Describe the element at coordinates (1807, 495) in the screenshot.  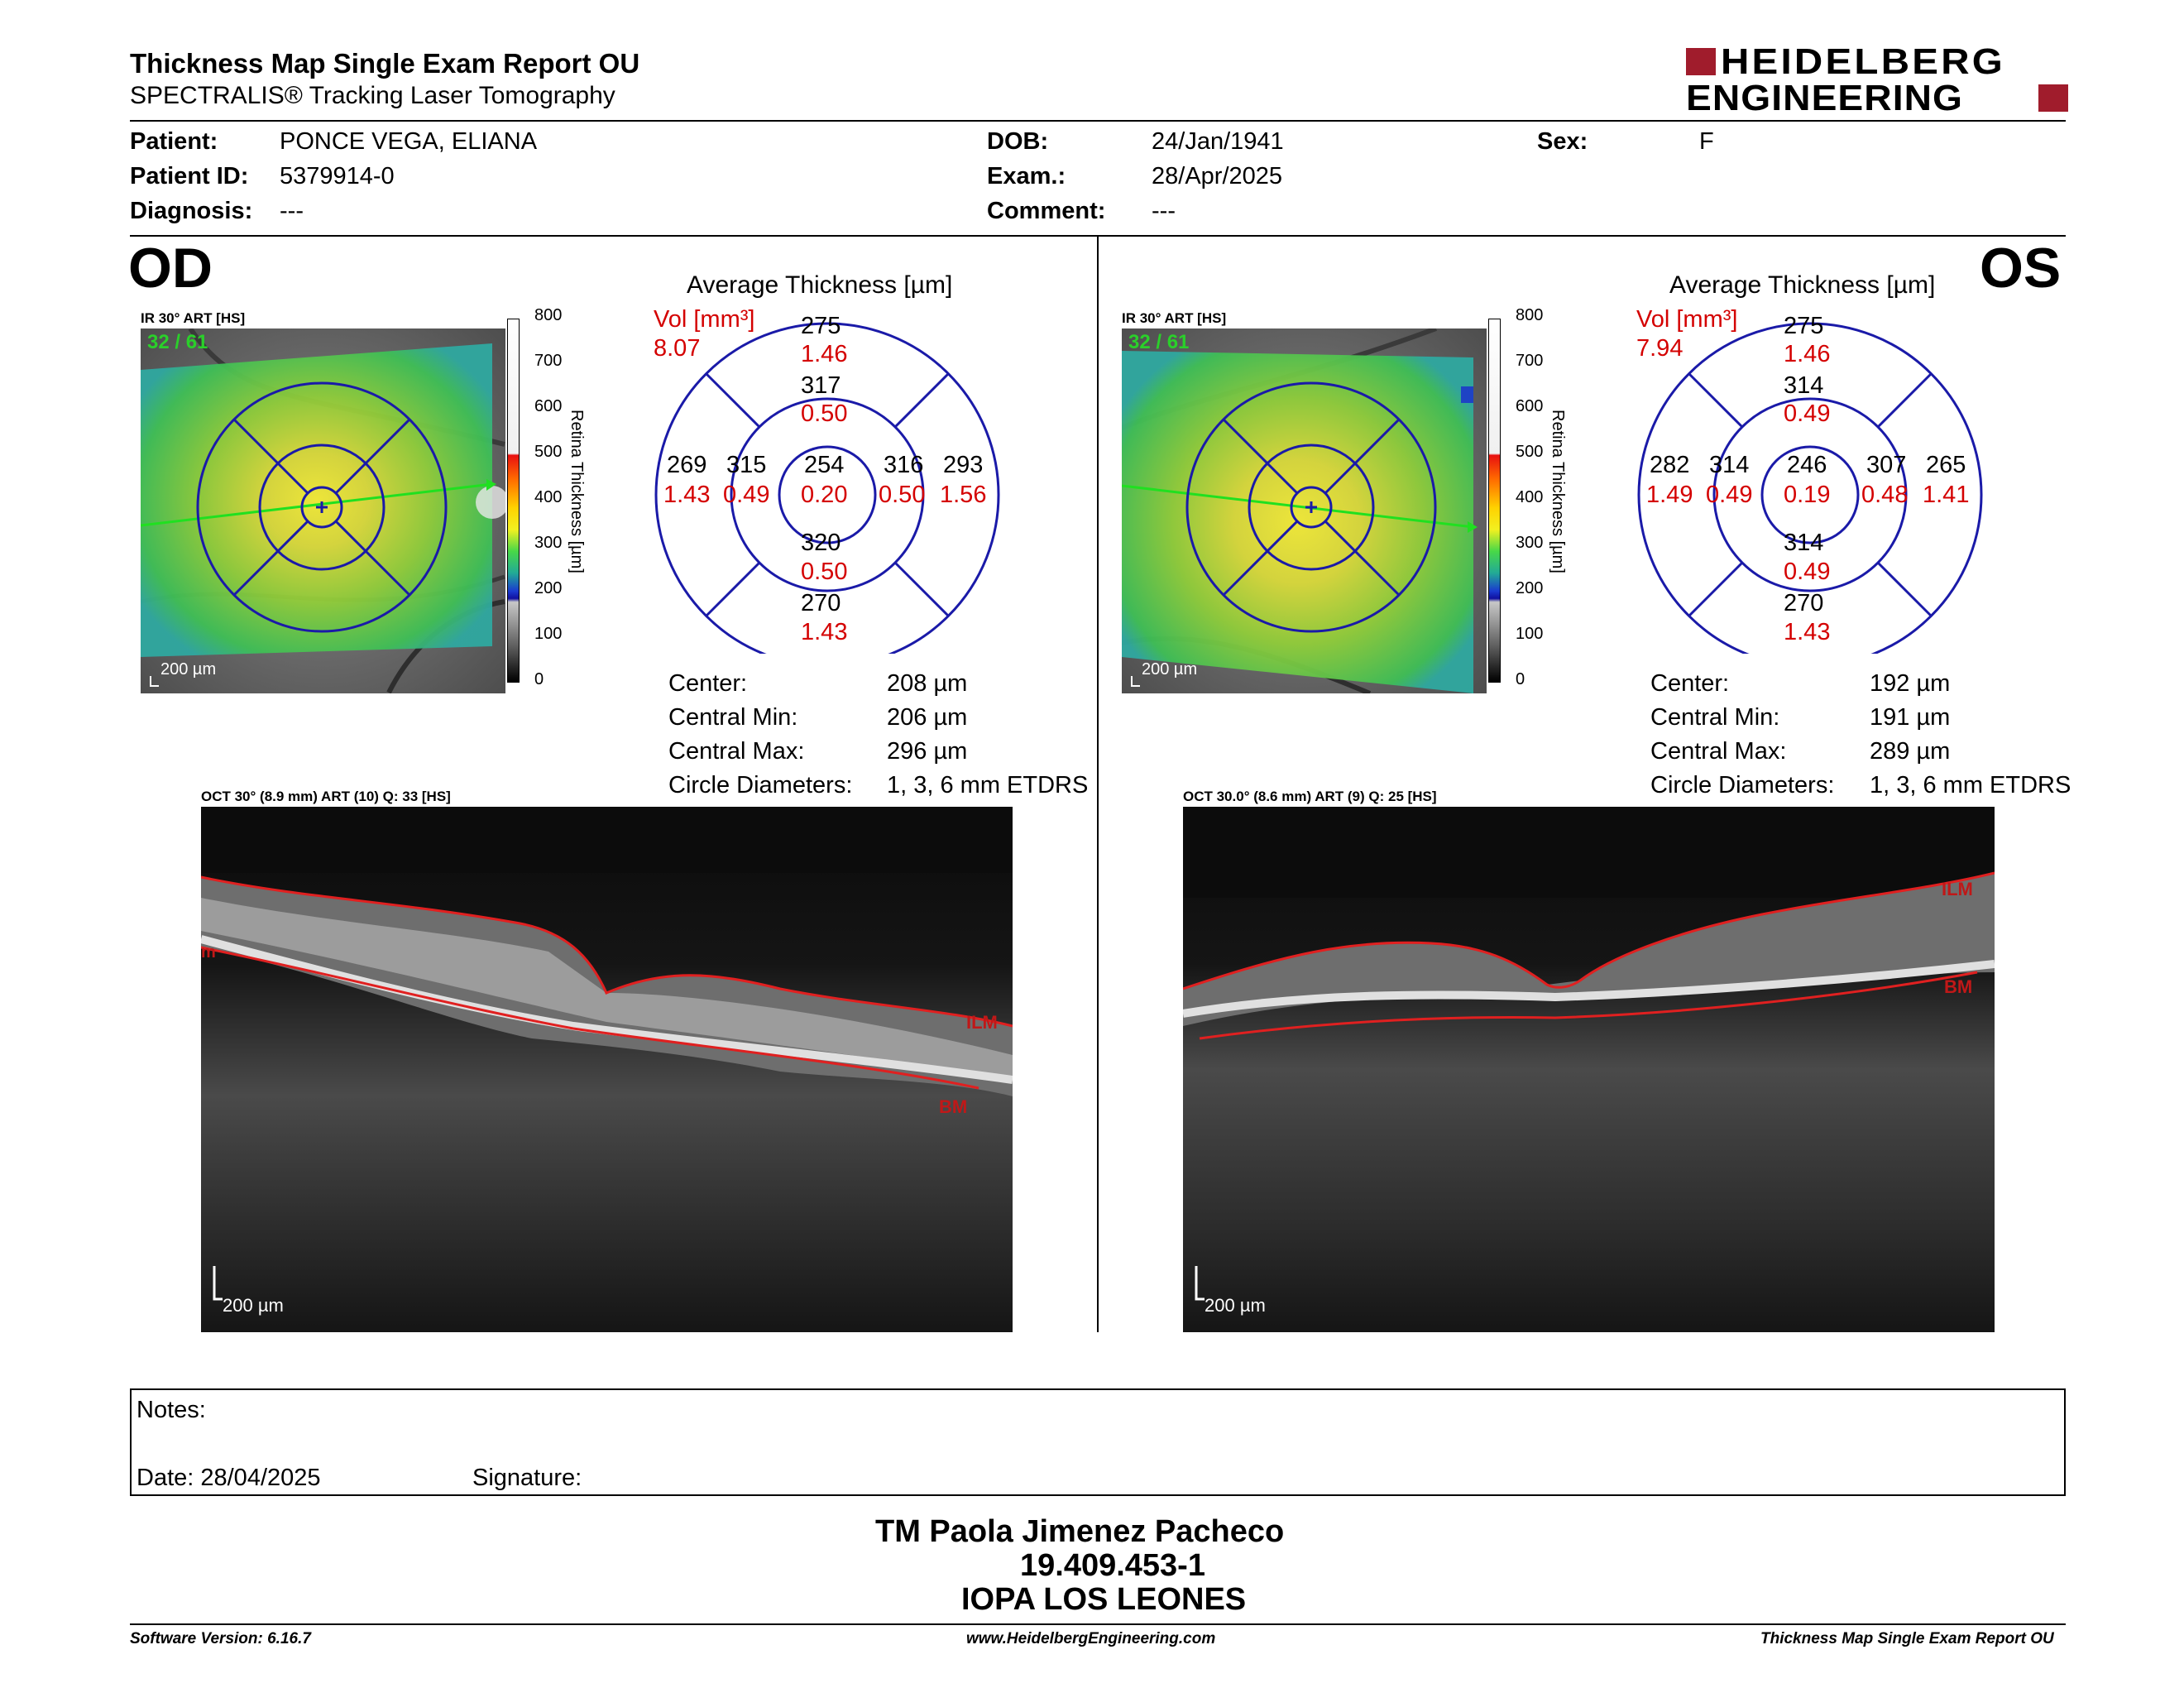
I see `os-center-volume: 0.19` at that location.